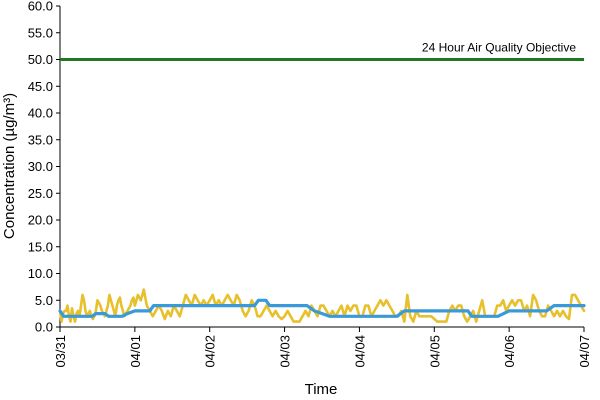 Image resolution: width=600 pixels, height=400 pixels. What do you see at coordinates (40, 193) in the screenshot?
I see `y-tick-label: 25.0` at bounding box center [40, 193].